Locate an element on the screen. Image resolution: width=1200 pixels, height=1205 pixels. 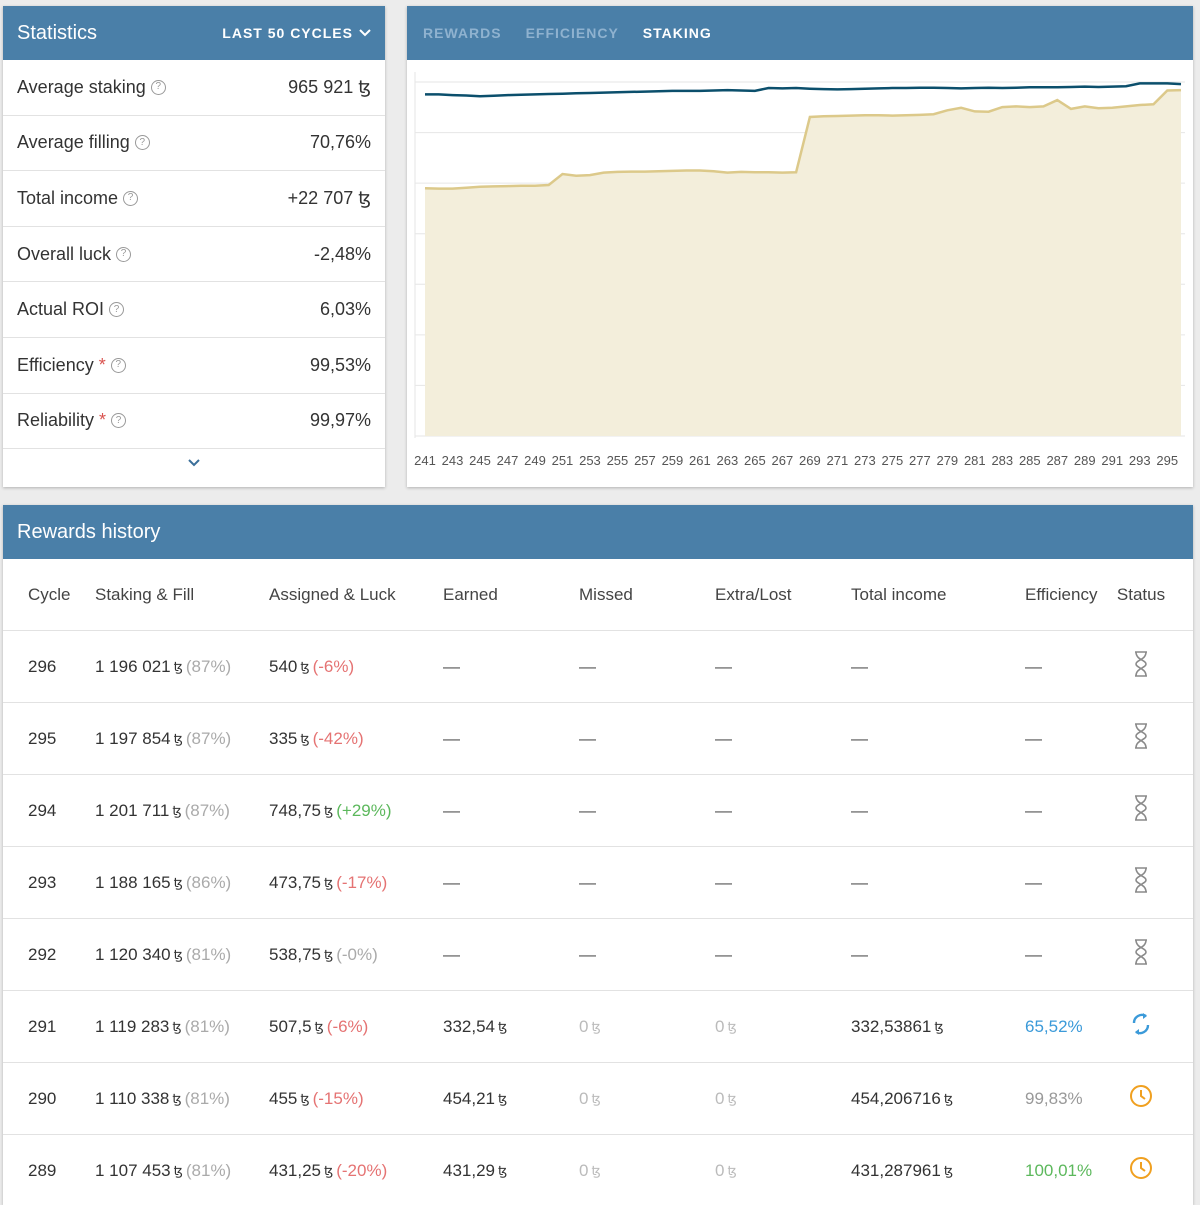
x-tick-label: 263 is located at coordinates (728, 460).